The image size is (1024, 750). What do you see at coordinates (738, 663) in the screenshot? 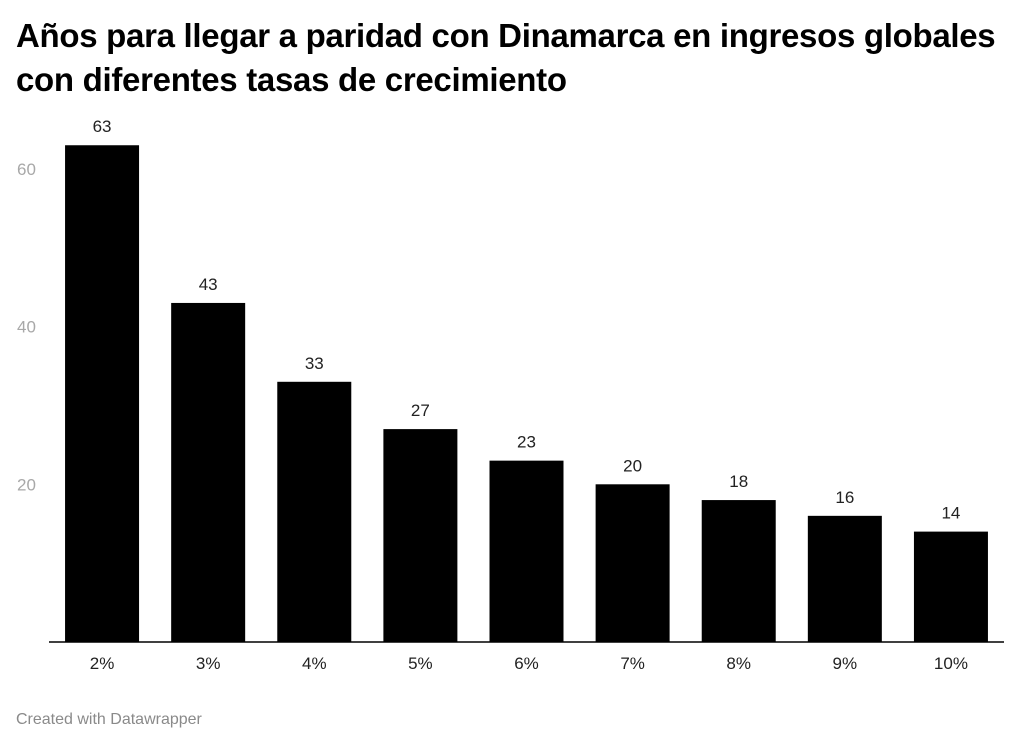
I see `x-tick-label: 8%` at bounding box center [738, 663].